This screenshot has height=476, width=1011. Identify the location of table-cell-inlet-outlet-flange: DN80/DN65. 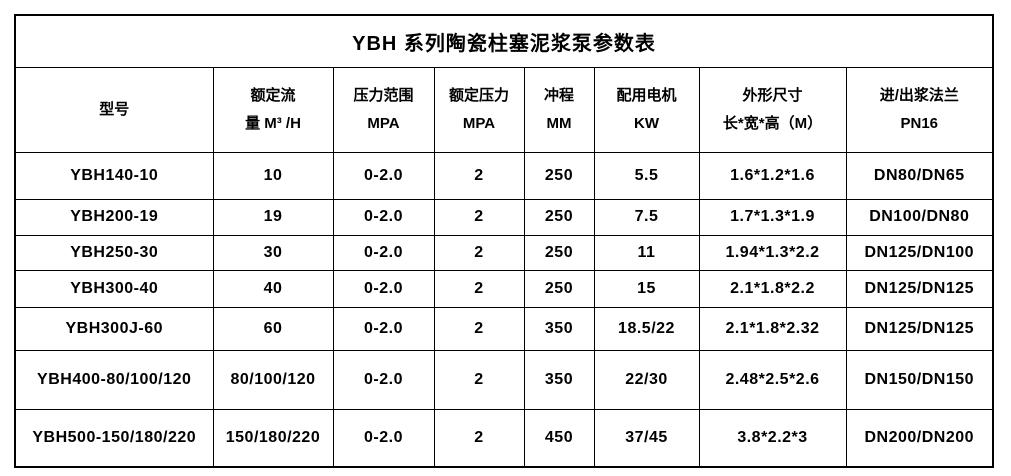
(919, 175).